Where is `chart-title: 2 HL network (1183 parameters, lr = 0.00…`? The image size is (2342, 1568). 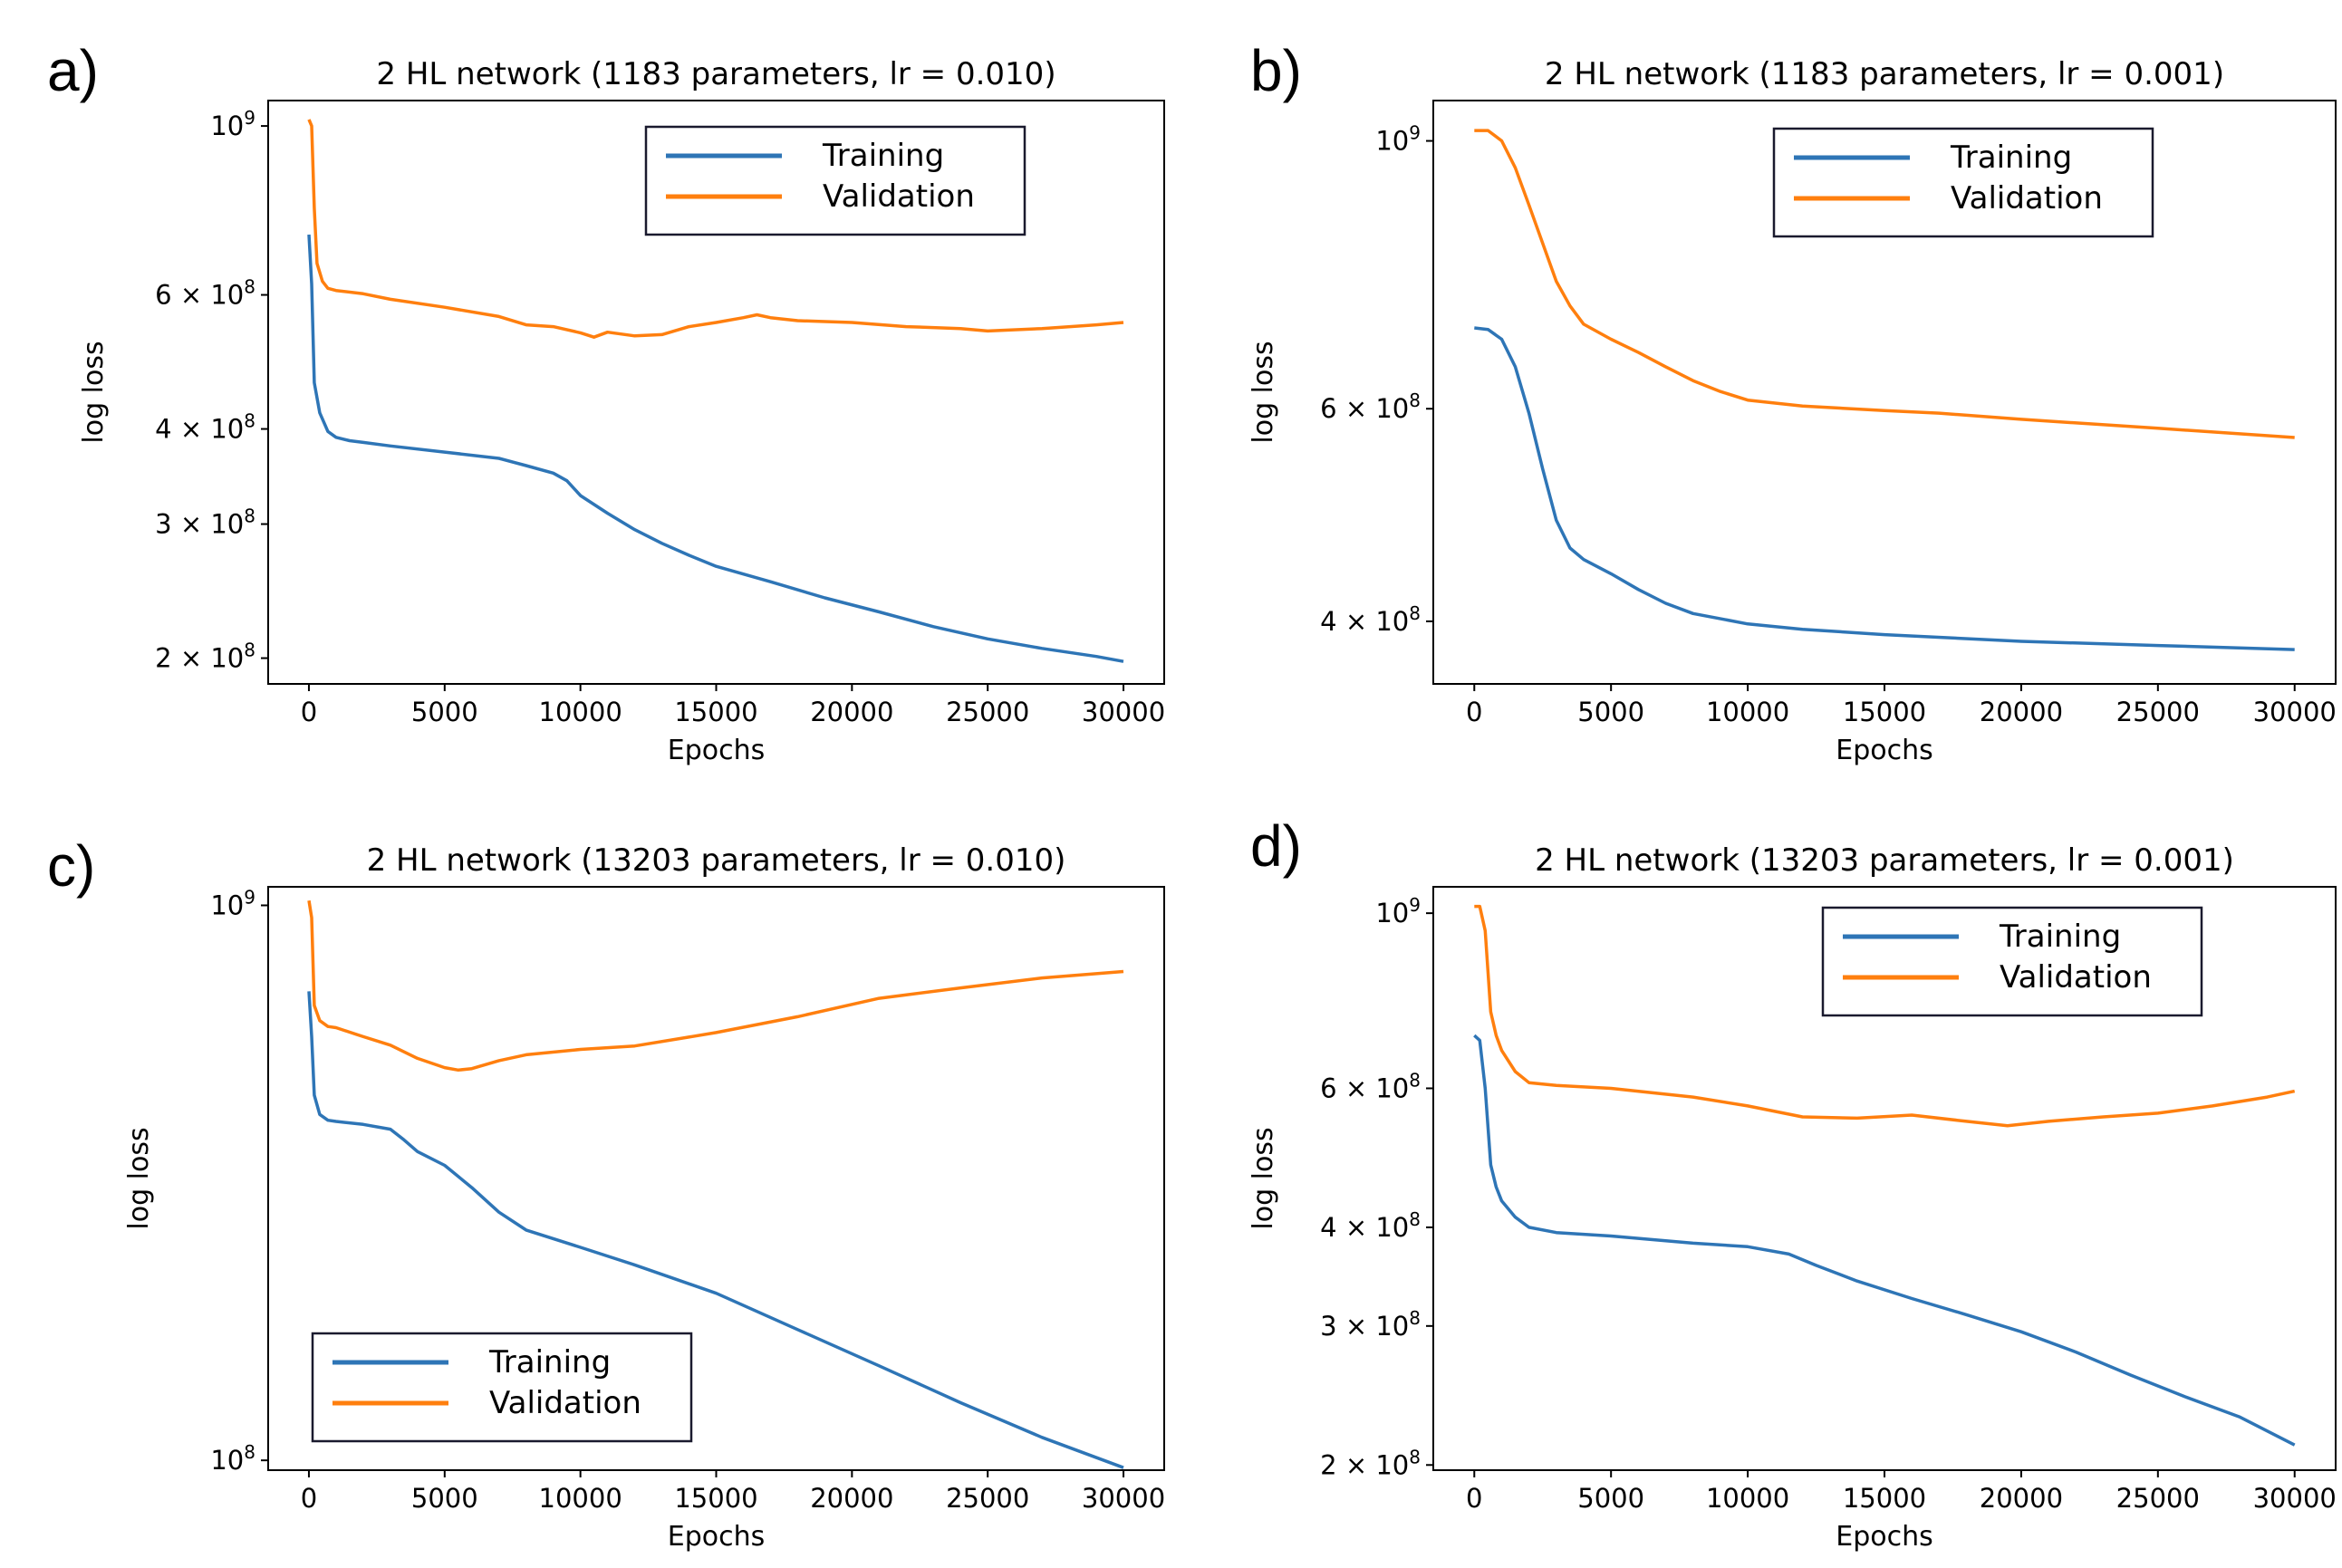 chart-title: 2 HL network (1183 parameters, lr = 0.00… is located at coordinates (1884, 74).